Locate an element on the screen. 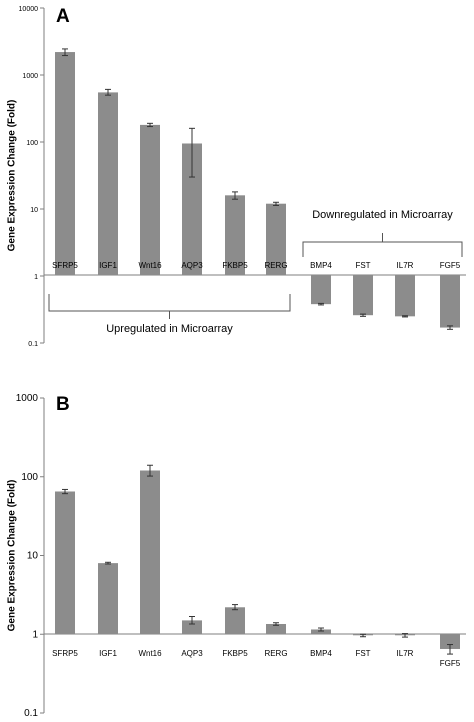 Image resolution: width=474 pixels, height=722 pixels. panel-a-y-axis-label: Gene Expression Change (Fold) is located at coordinates (12, 176).